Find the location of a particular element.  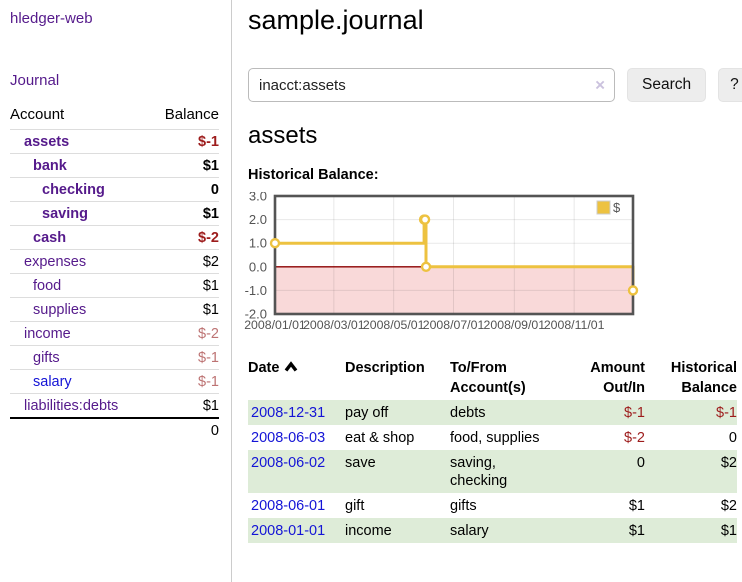

account-link: checking is located at coordinates (73, 189).